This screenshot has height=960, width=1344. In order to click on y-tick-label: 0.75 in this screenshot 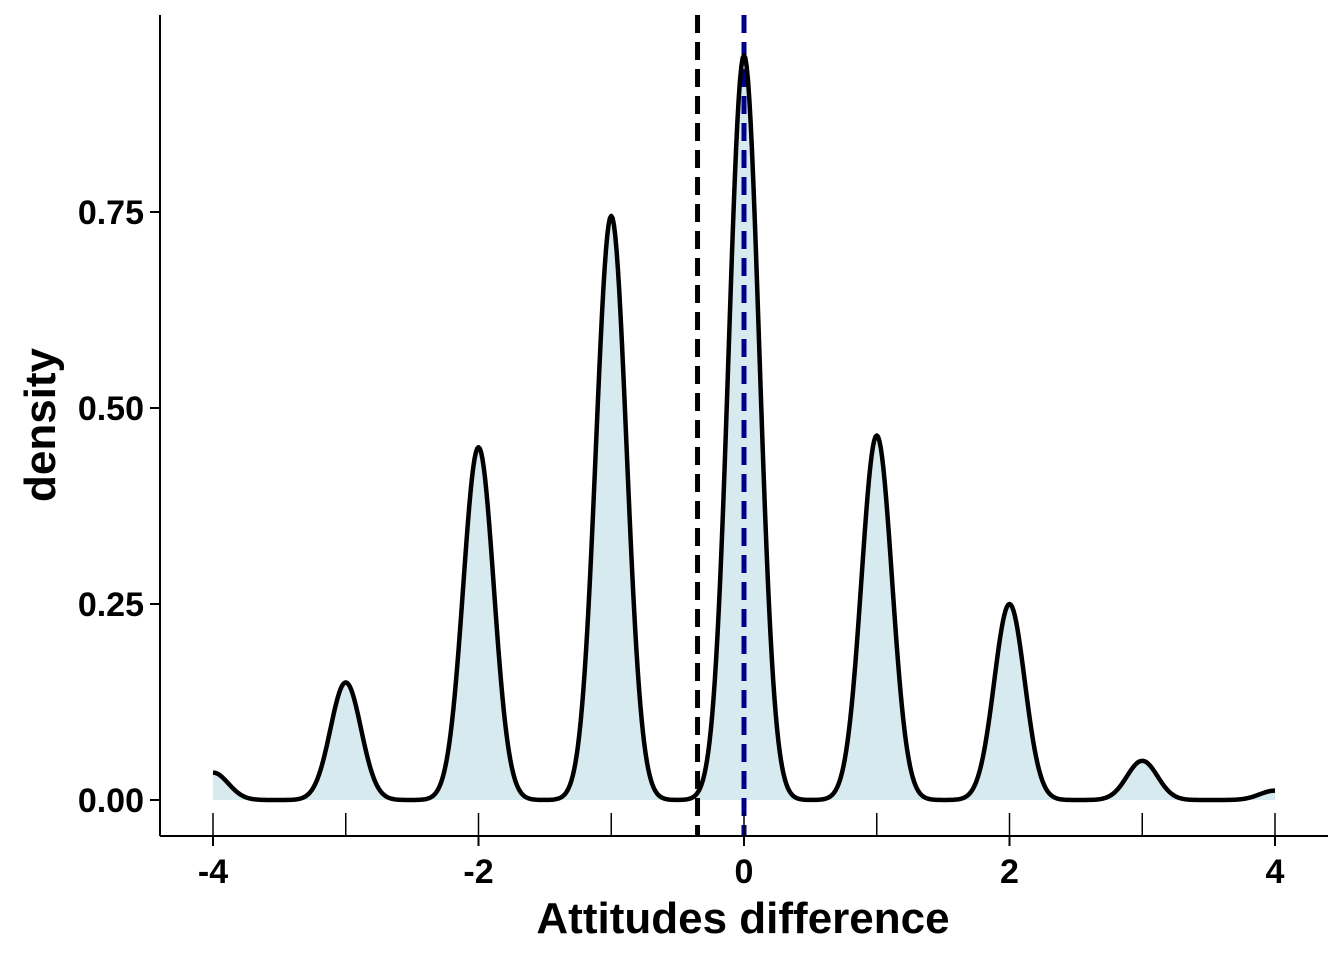, I will do `click(111, 213)`.